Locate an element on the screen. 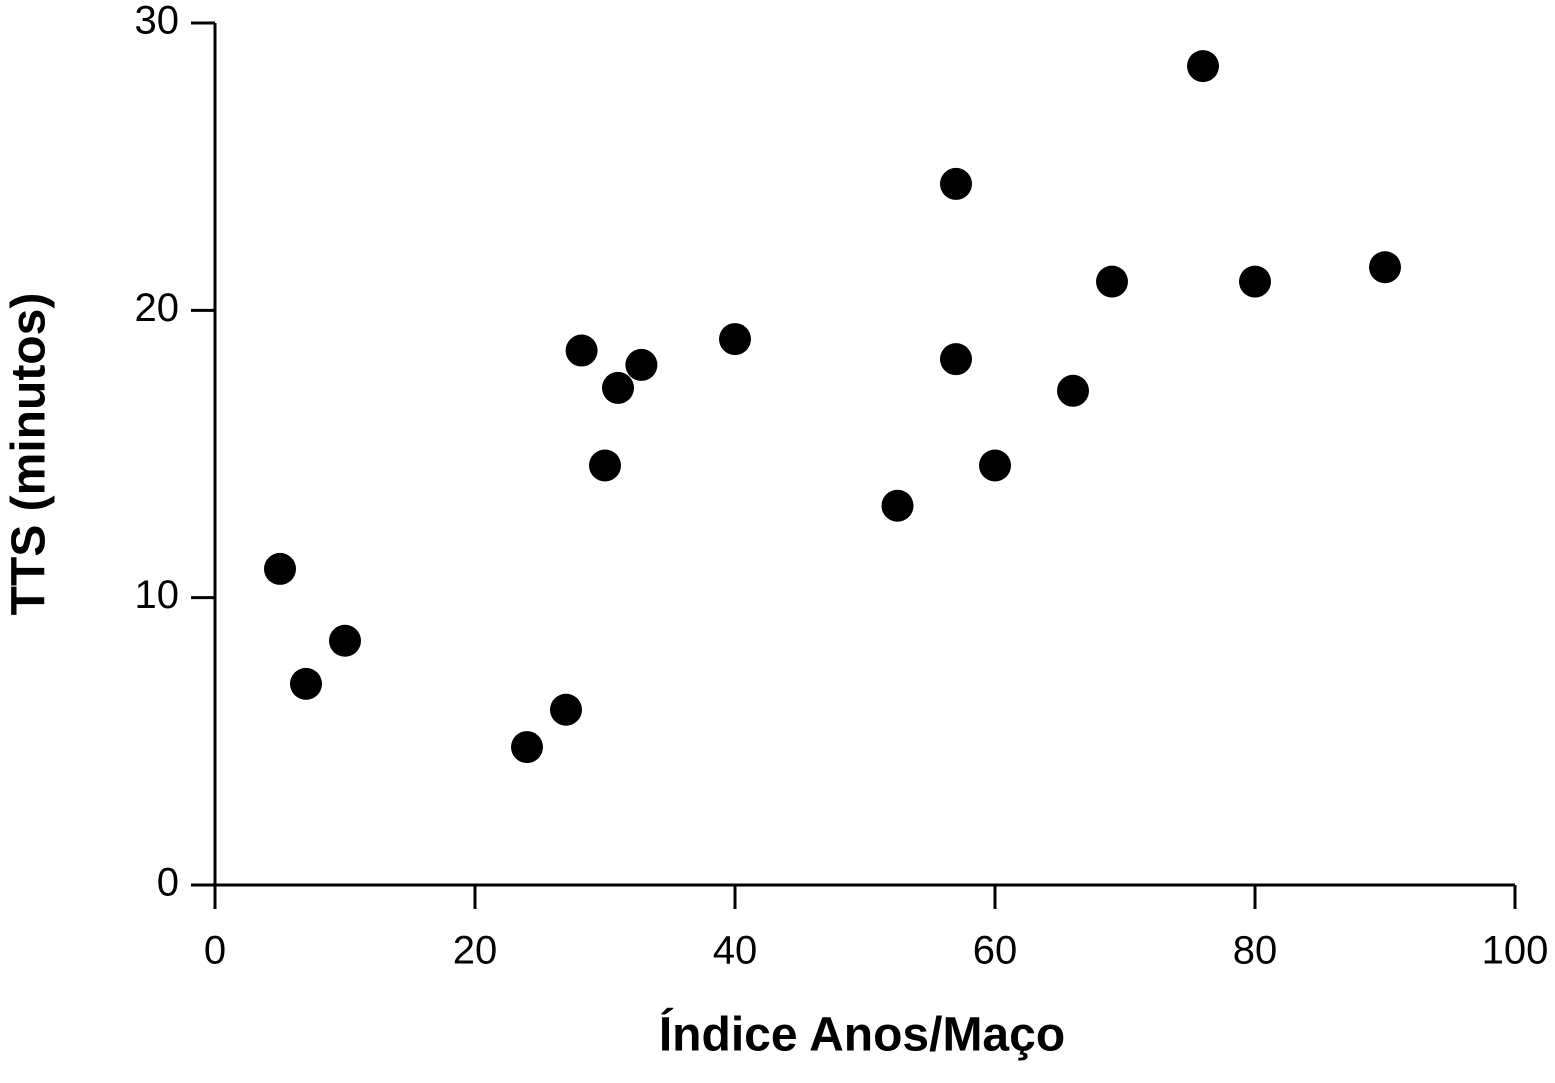  x-tick-label: 40 is located at coordinates (735, 951).